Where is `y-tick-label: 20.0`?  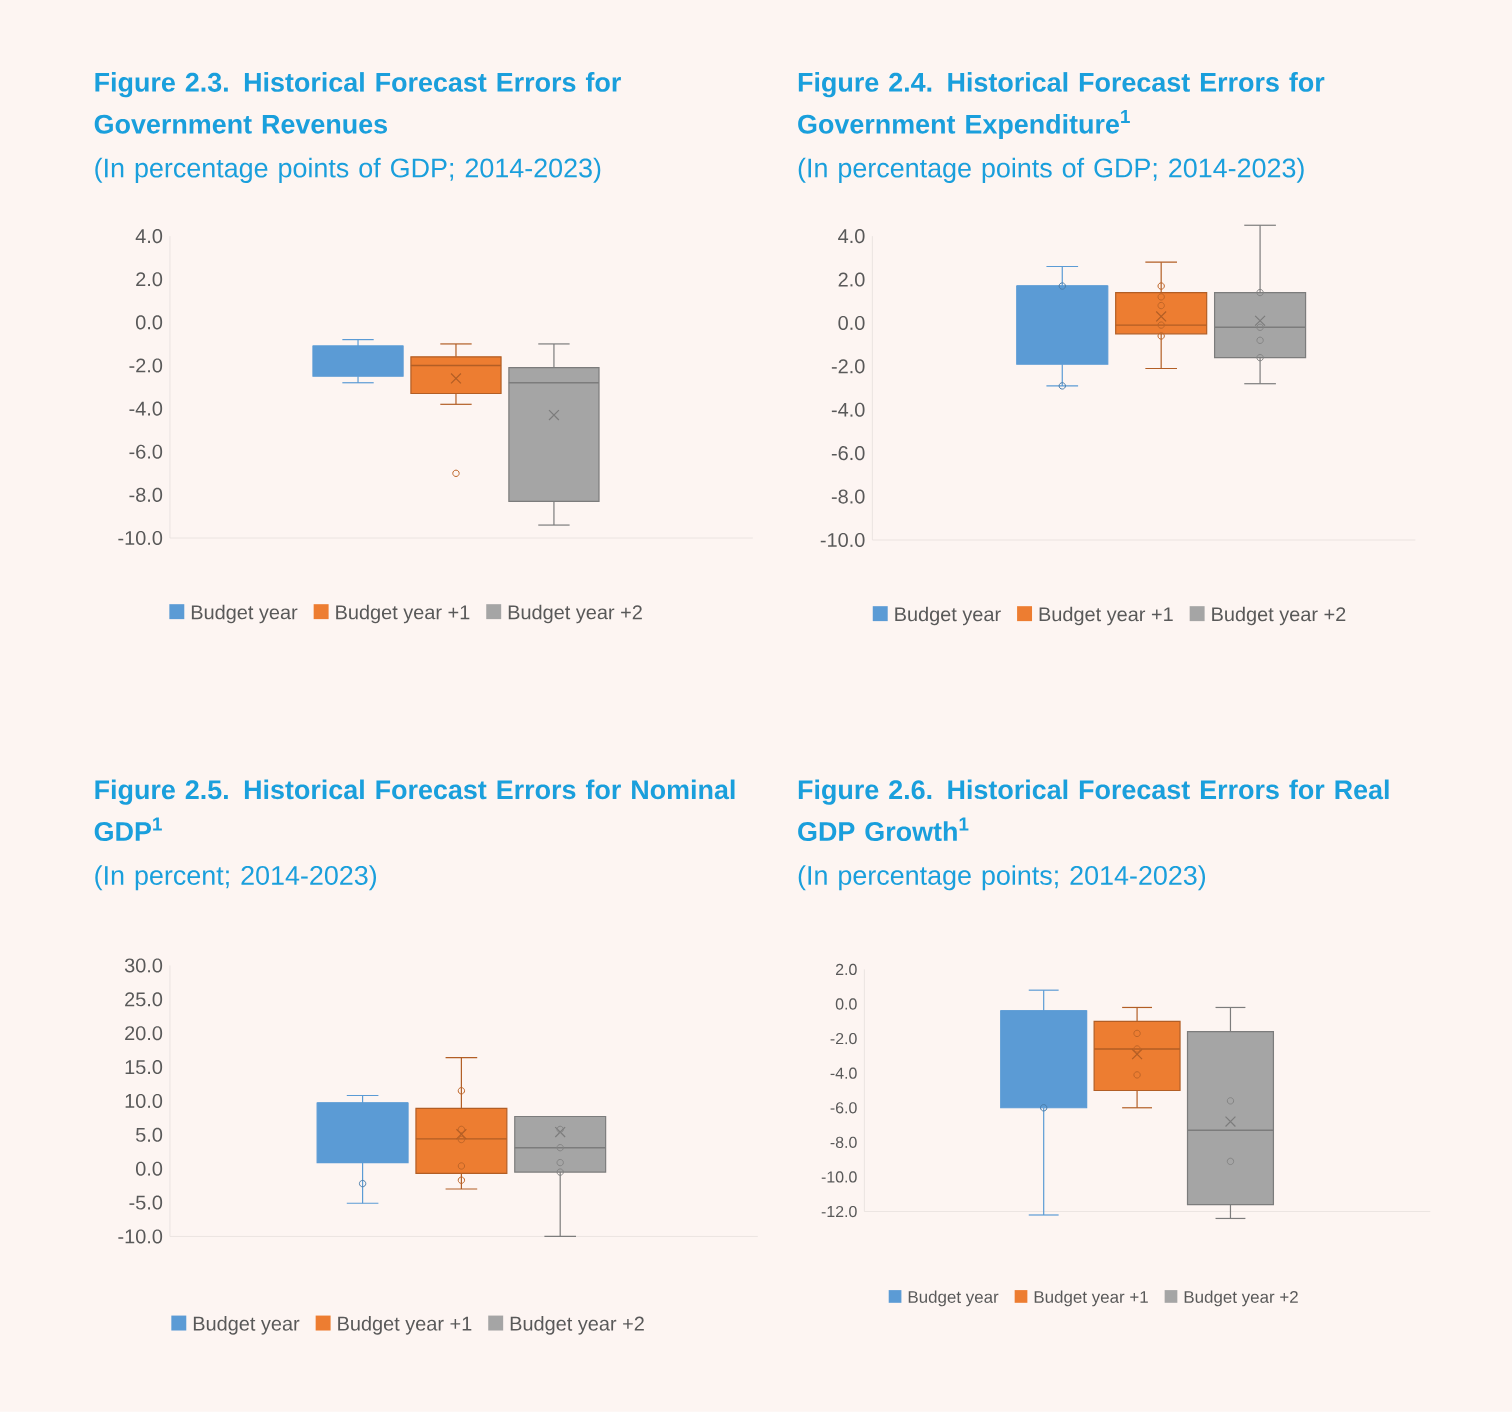 y-tick-label: 20.0 is located at coordinates (144, 1033).